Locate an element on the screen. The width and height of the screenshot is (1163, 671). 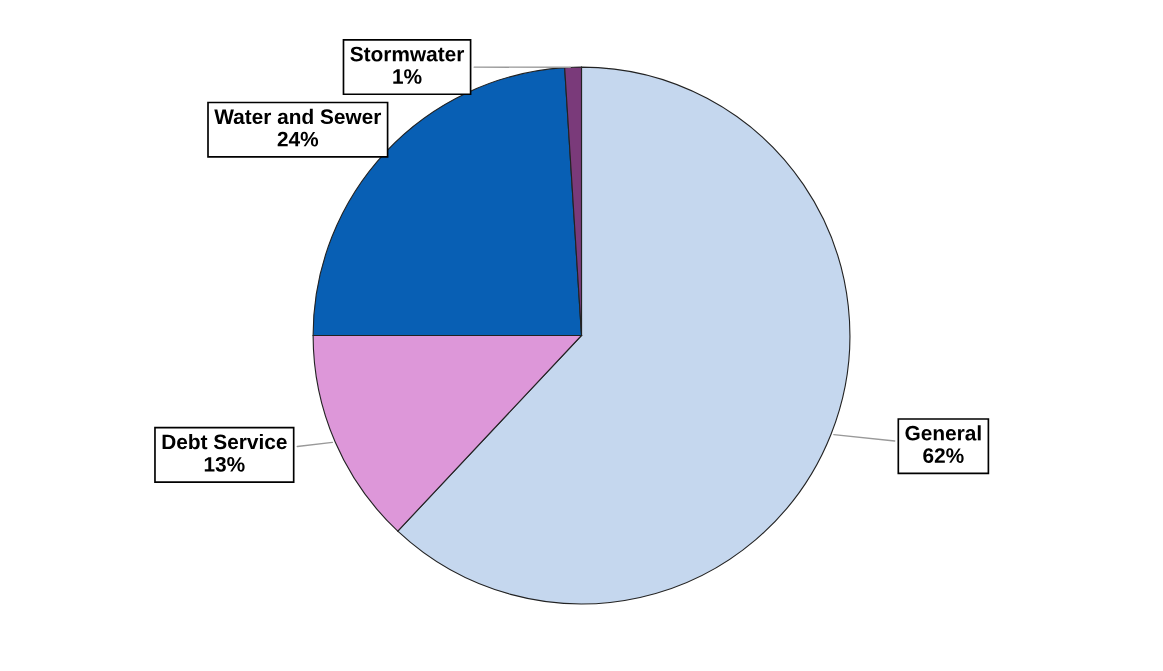
slice-label: Stormwater is located at coordinates (407, 54).